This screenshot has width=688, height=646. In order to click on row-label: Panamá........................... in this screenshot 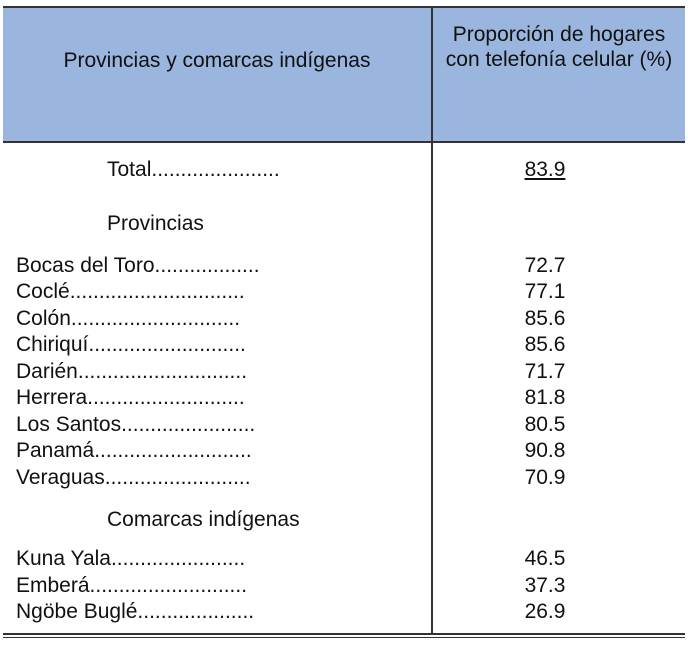, I will do `click(134, 450)`.